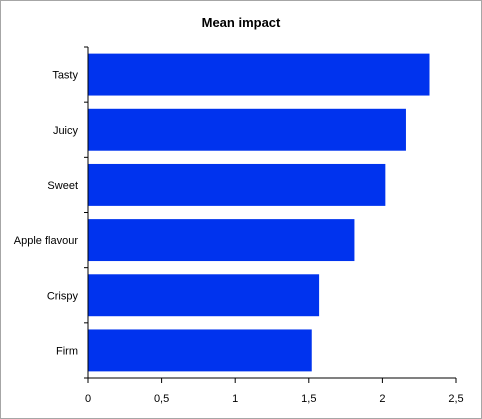  Describe the element at coordinates (65, 76) in the screenshot. I see `category-label: Tasty` at that location.